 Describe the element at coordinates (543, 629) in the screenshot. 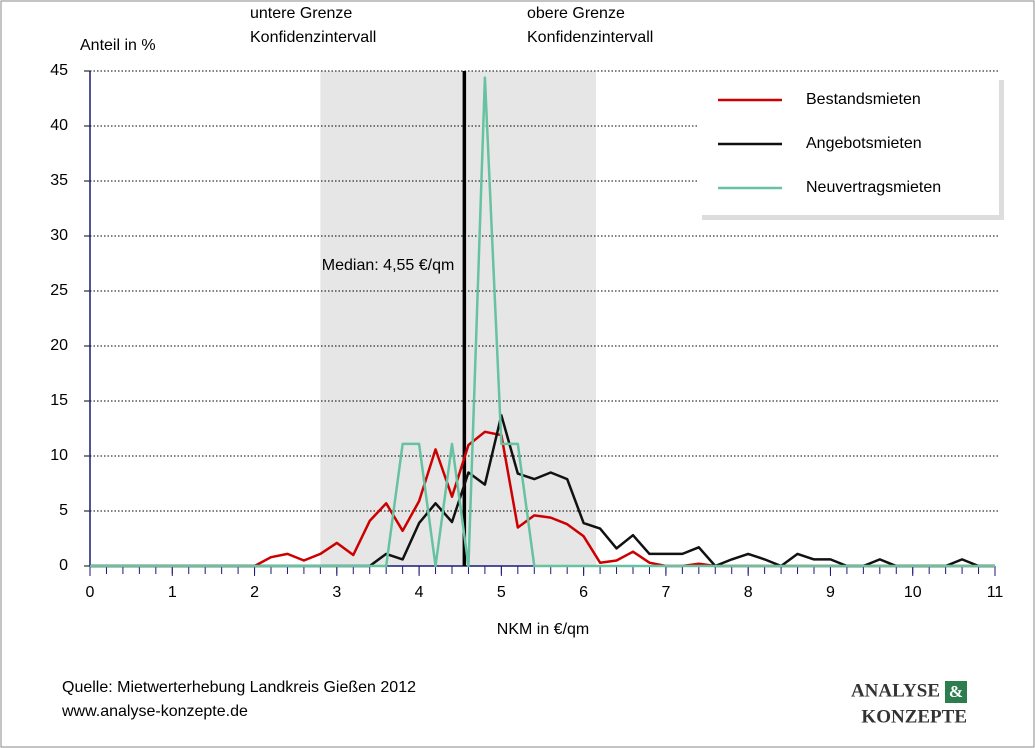

I see `x-axis-label: NKM in €/qm` at that location.